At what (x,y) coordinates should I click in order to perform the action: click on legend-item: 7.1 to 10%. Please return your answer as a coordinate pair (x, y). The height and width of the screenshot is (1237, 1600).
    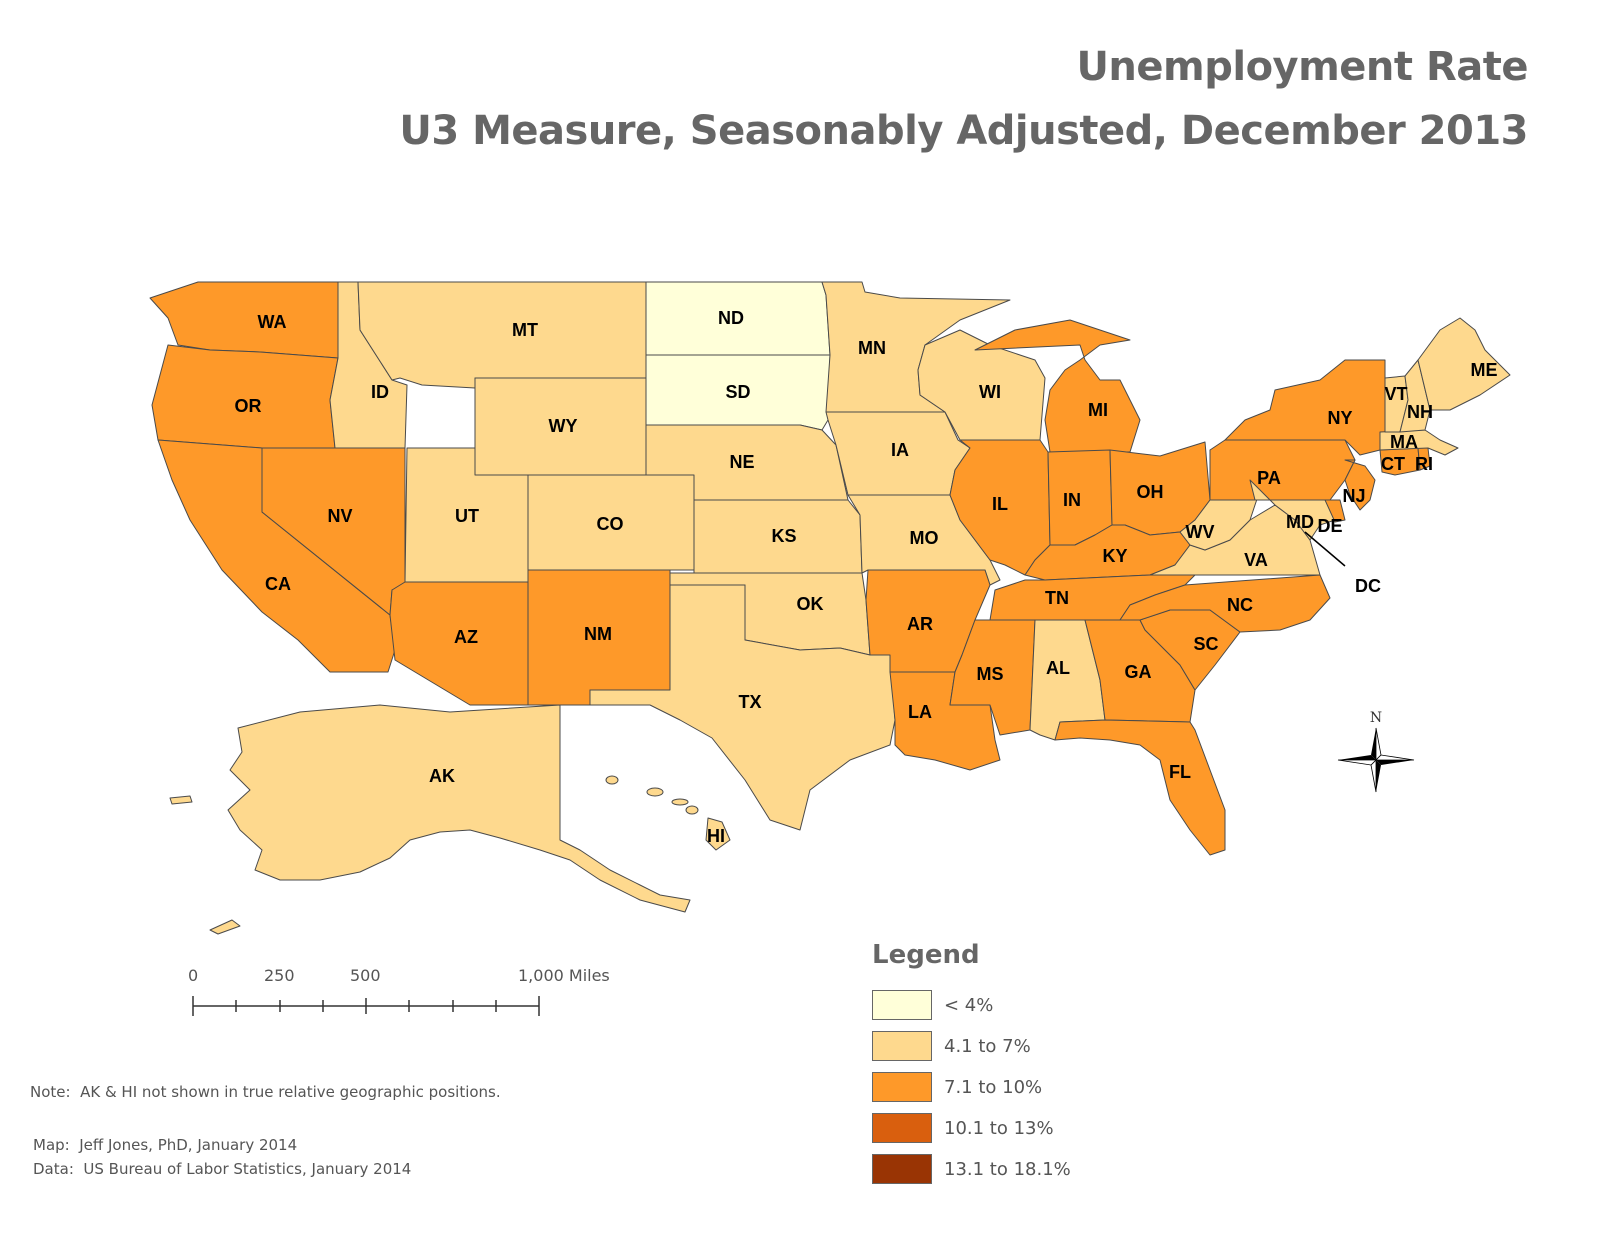
    Looking at the image, I should click on (957, 1087).